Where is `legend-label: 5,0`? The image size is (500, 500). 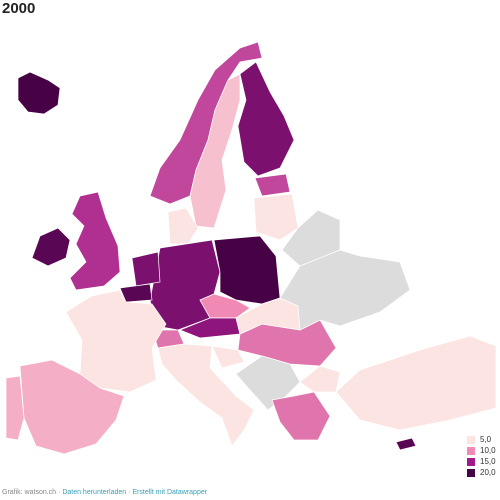 legend-label: 5,0 is located at coordinates (486, 439).